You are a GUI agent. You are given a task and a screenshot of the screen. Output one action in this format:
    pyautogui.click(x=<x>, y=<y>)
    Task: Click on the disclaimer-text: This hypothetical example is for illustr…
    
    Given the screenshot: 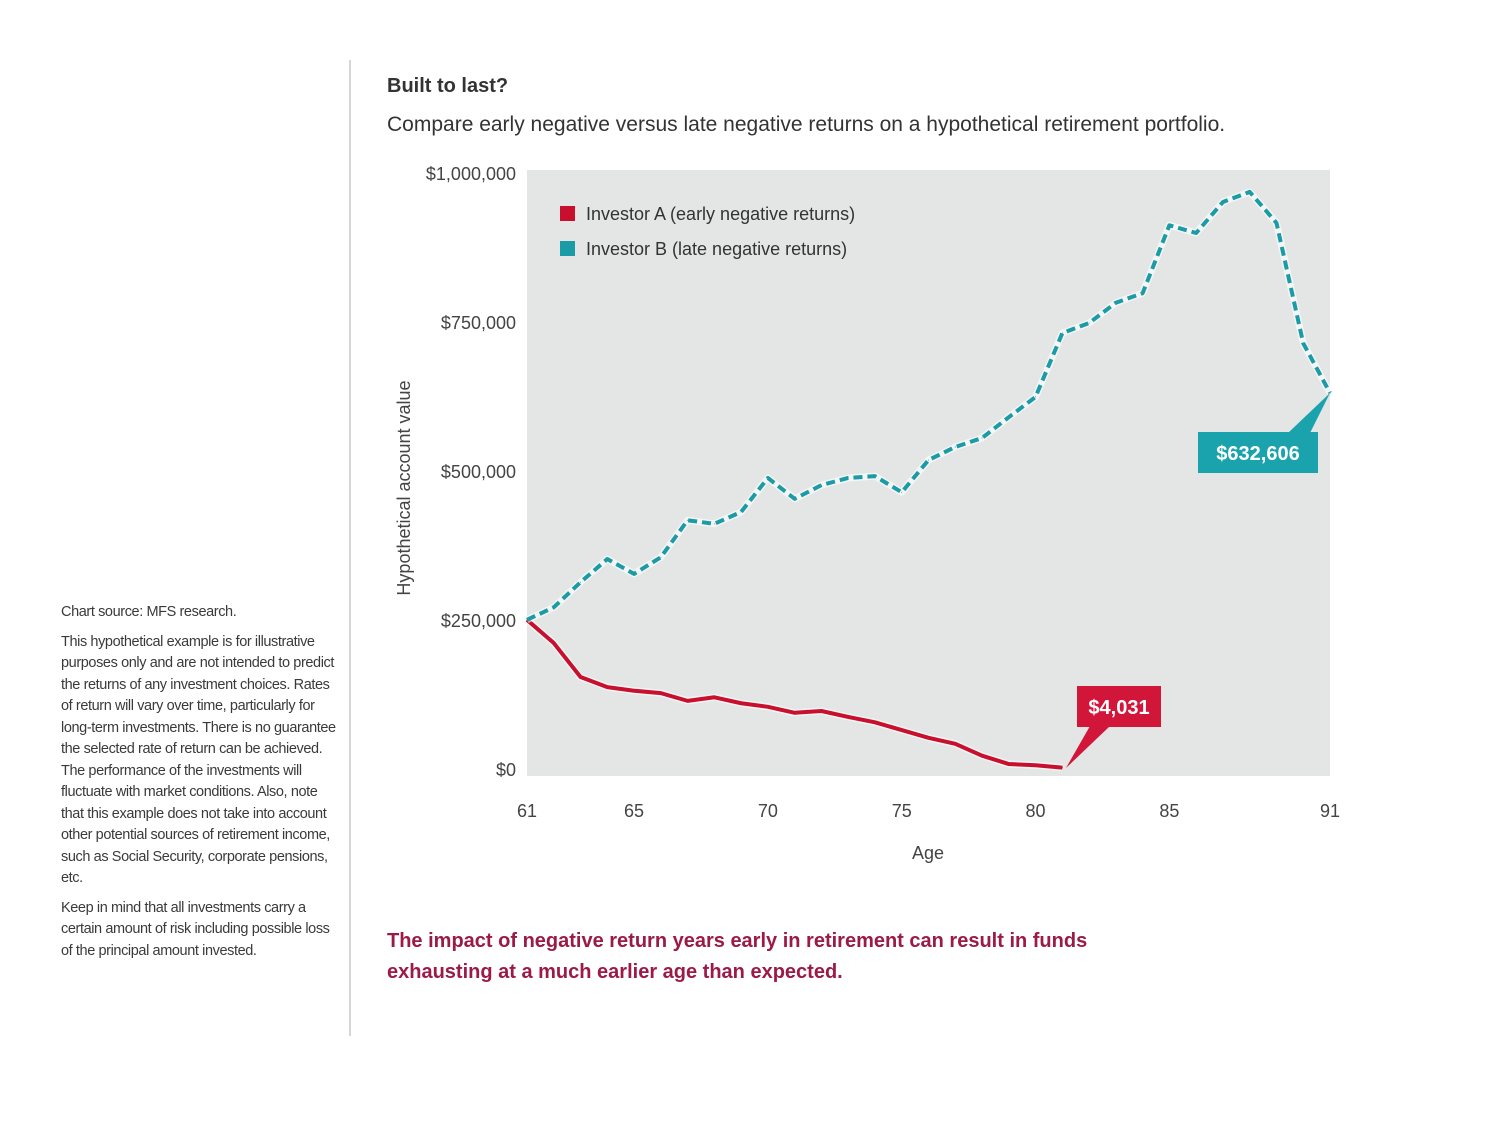 What is the action you would take?
    pyautogui.click(x=198, y=760)
    